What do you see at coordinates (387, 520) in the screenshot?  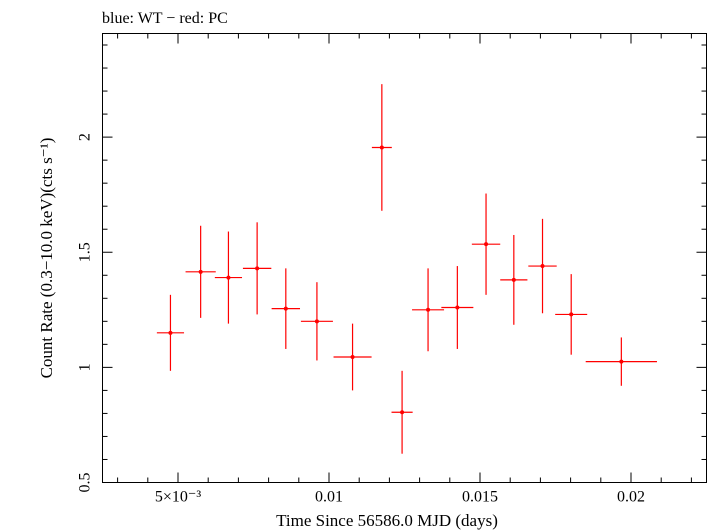 I see `x-axis-label: Time Since 56586.0 MJD (days)` at bounding box center [387, 520].